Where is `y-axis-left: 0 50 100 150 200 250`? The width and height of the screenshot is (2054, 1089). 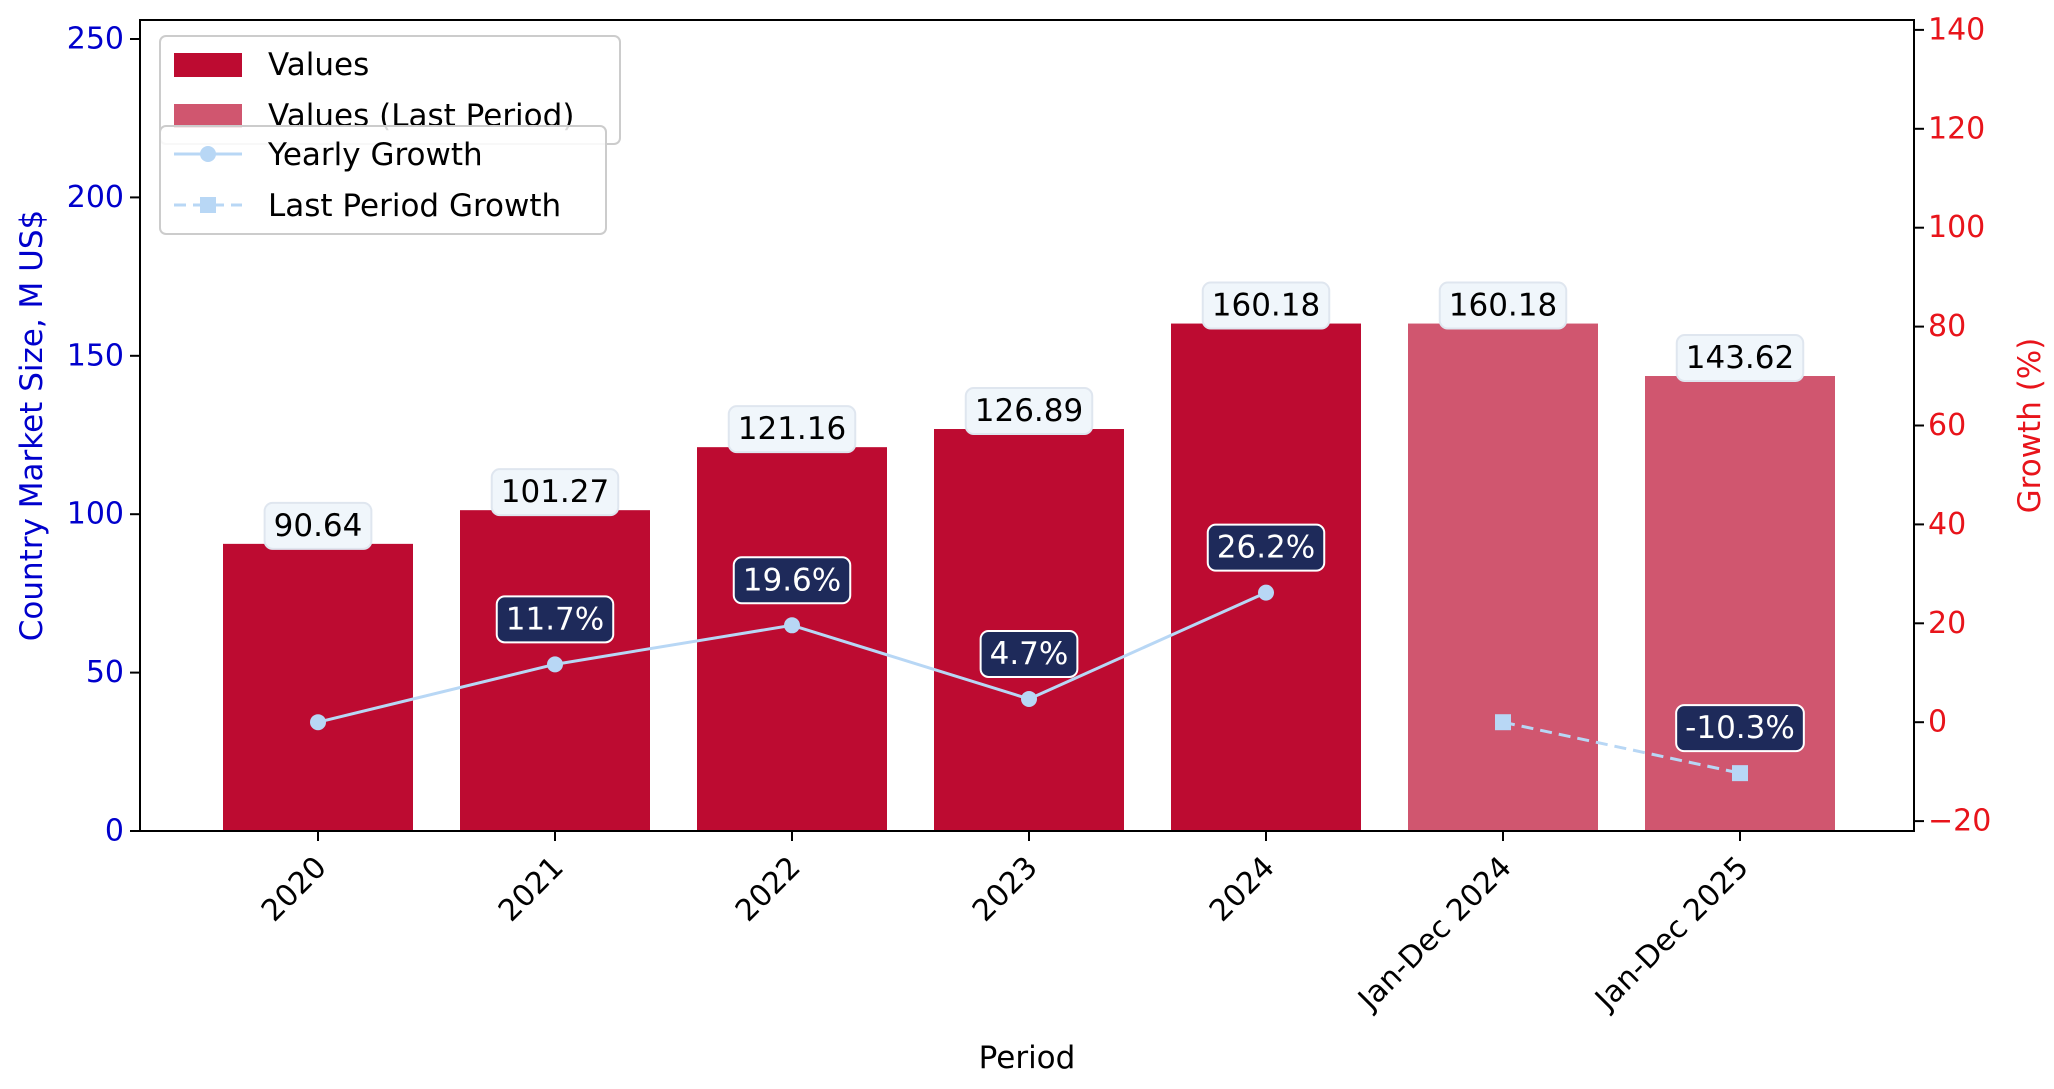 y-axis-left: 0 50 100 150 200 250 is located at coordinates (103, 435).